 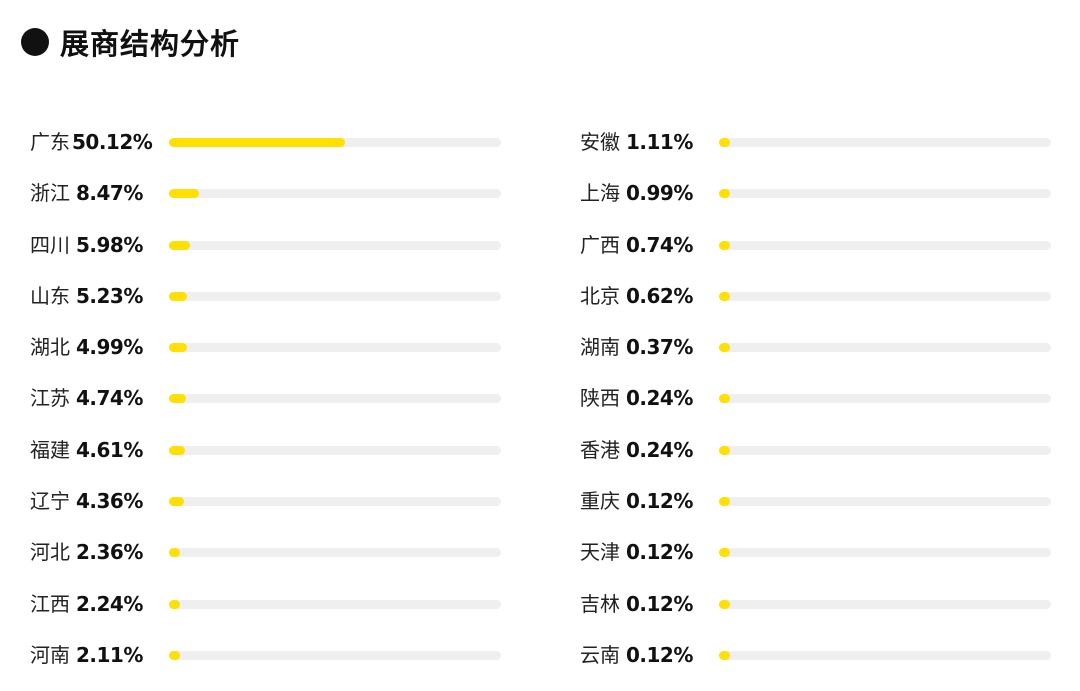 I want to click on percent-value: 4.36%, so click(x=109, y=501).